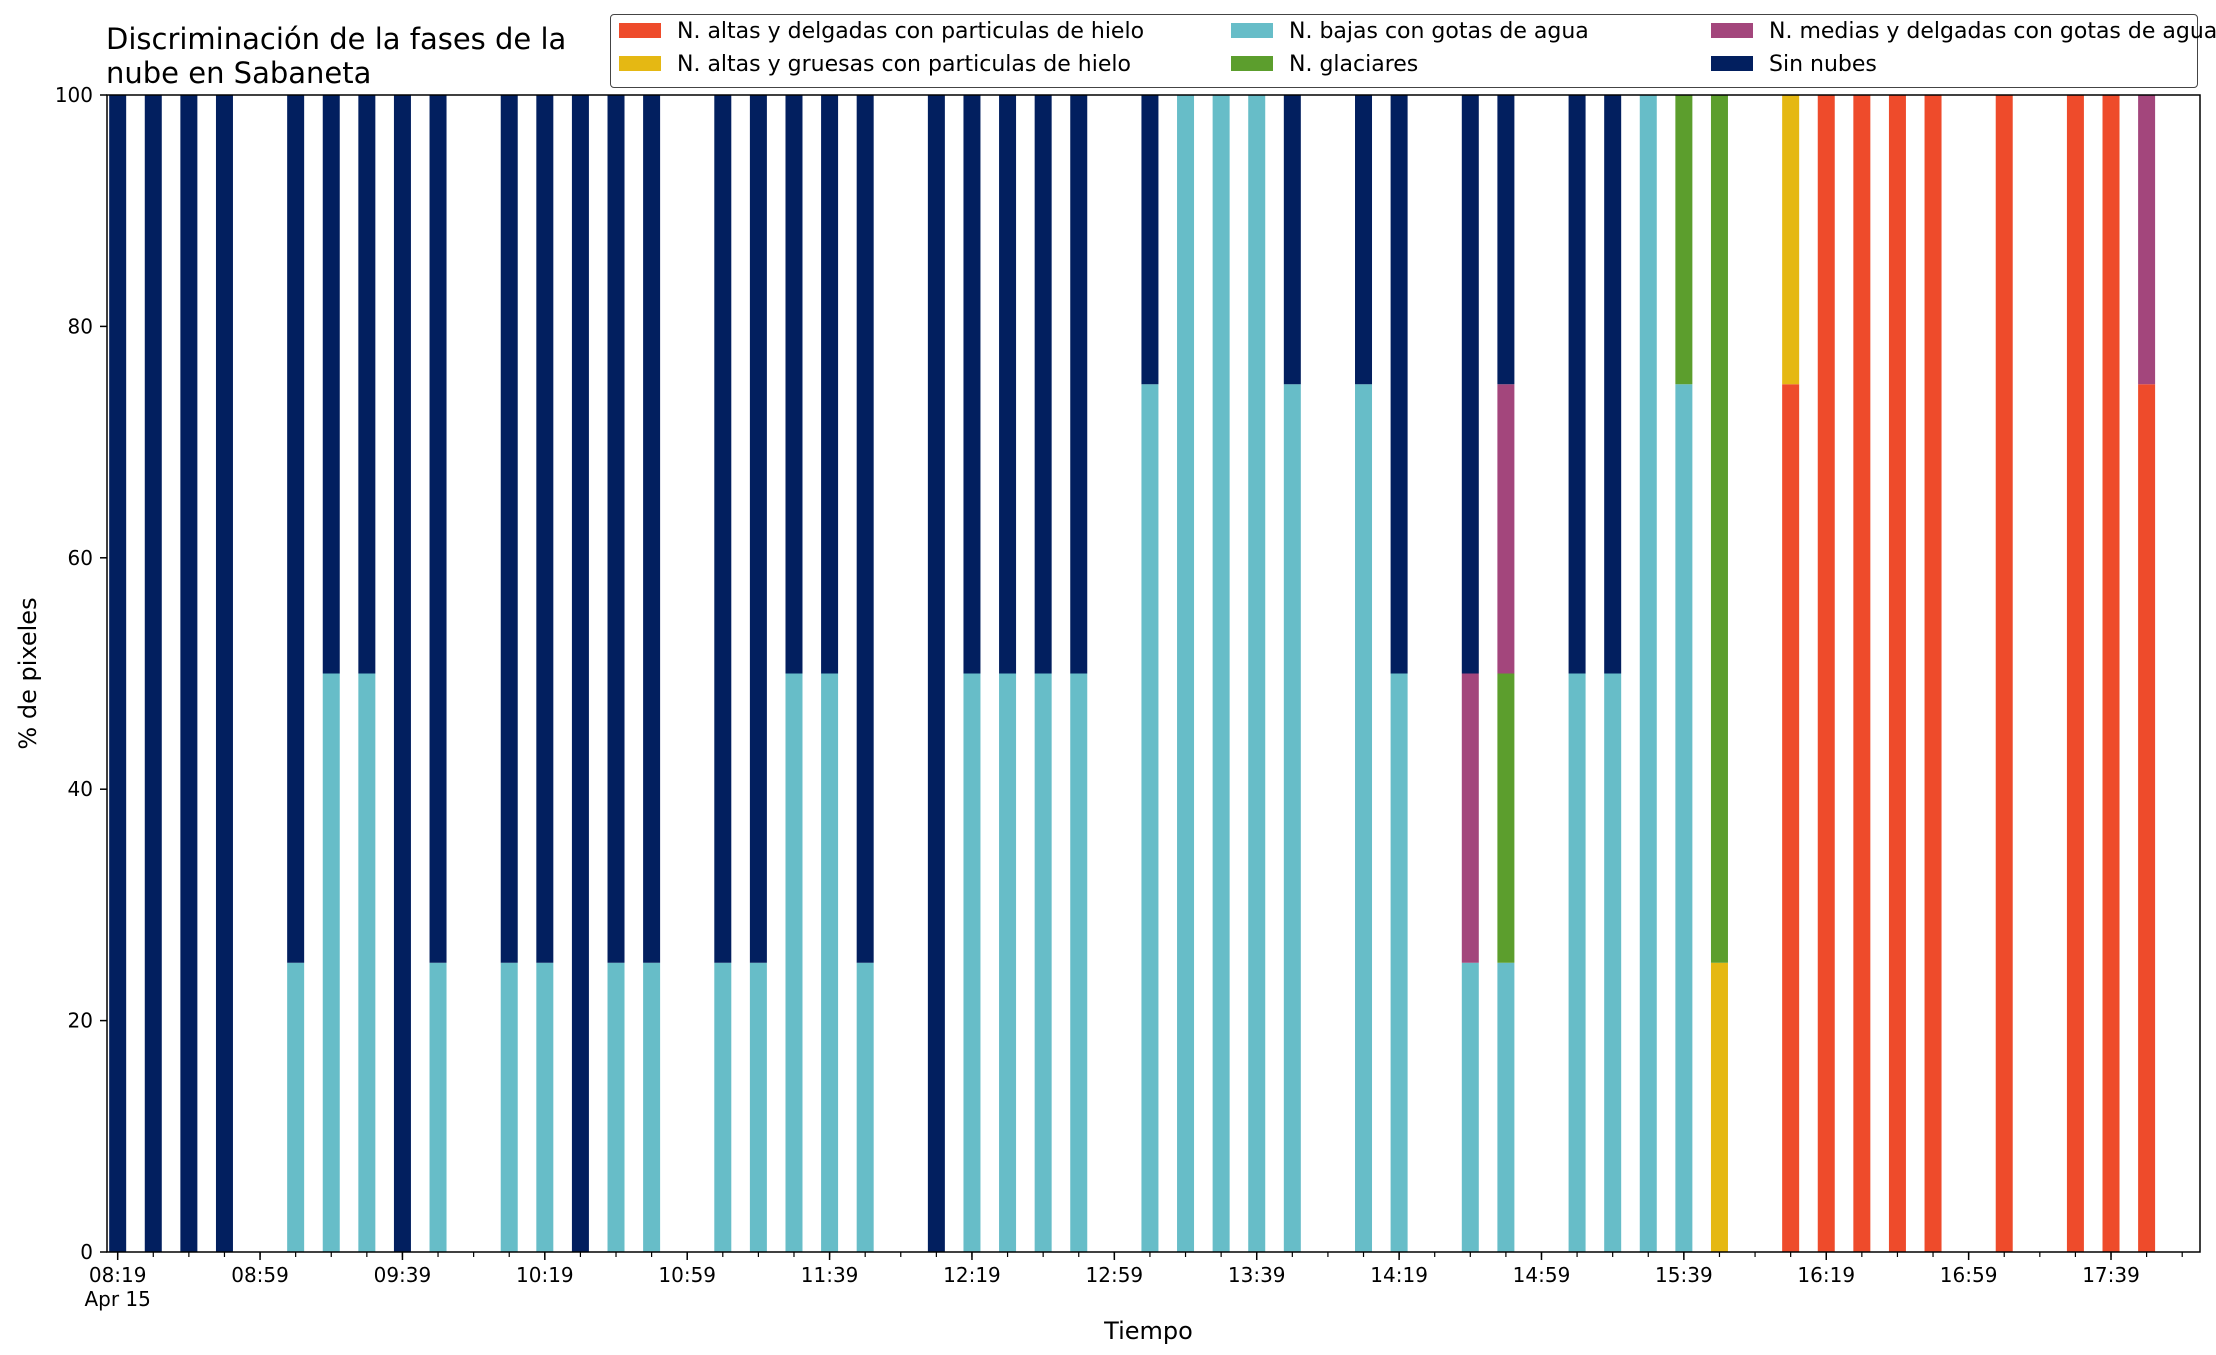 This screenshot has height=1355, width=2216. What do you see at coordinates (1148, 1331) in the screenshot?
I see `x-axis-label: Tiempo` at bounding box center [1148, 1331].